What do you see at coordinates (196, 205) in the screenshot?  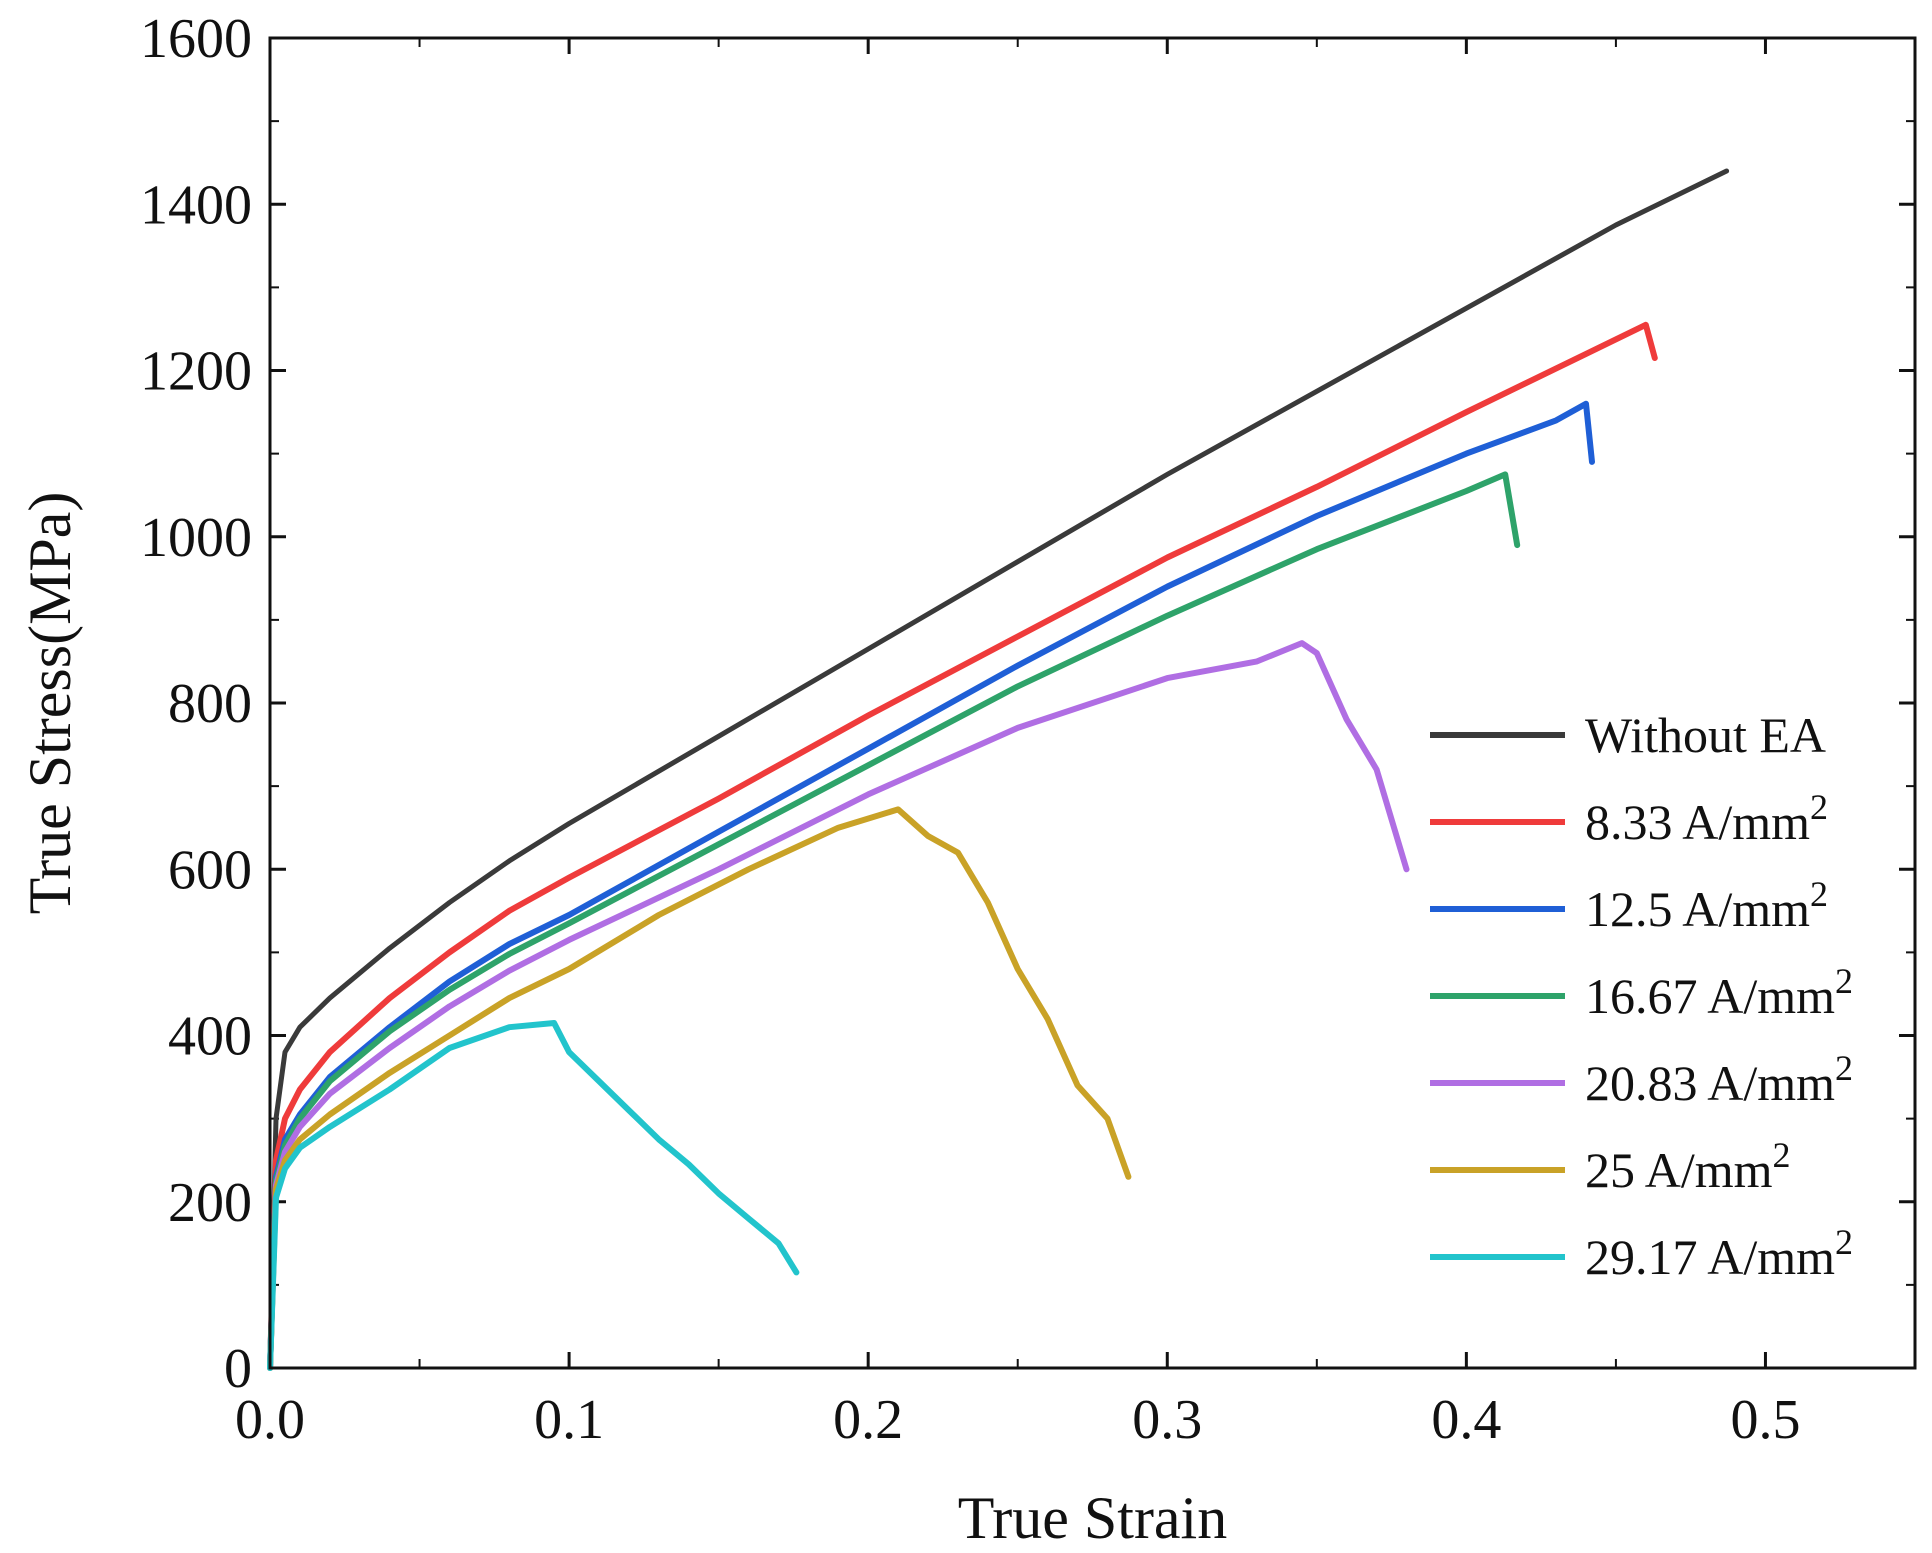 I see `y-tick-label: 1400` at bounding box center [196, 205].